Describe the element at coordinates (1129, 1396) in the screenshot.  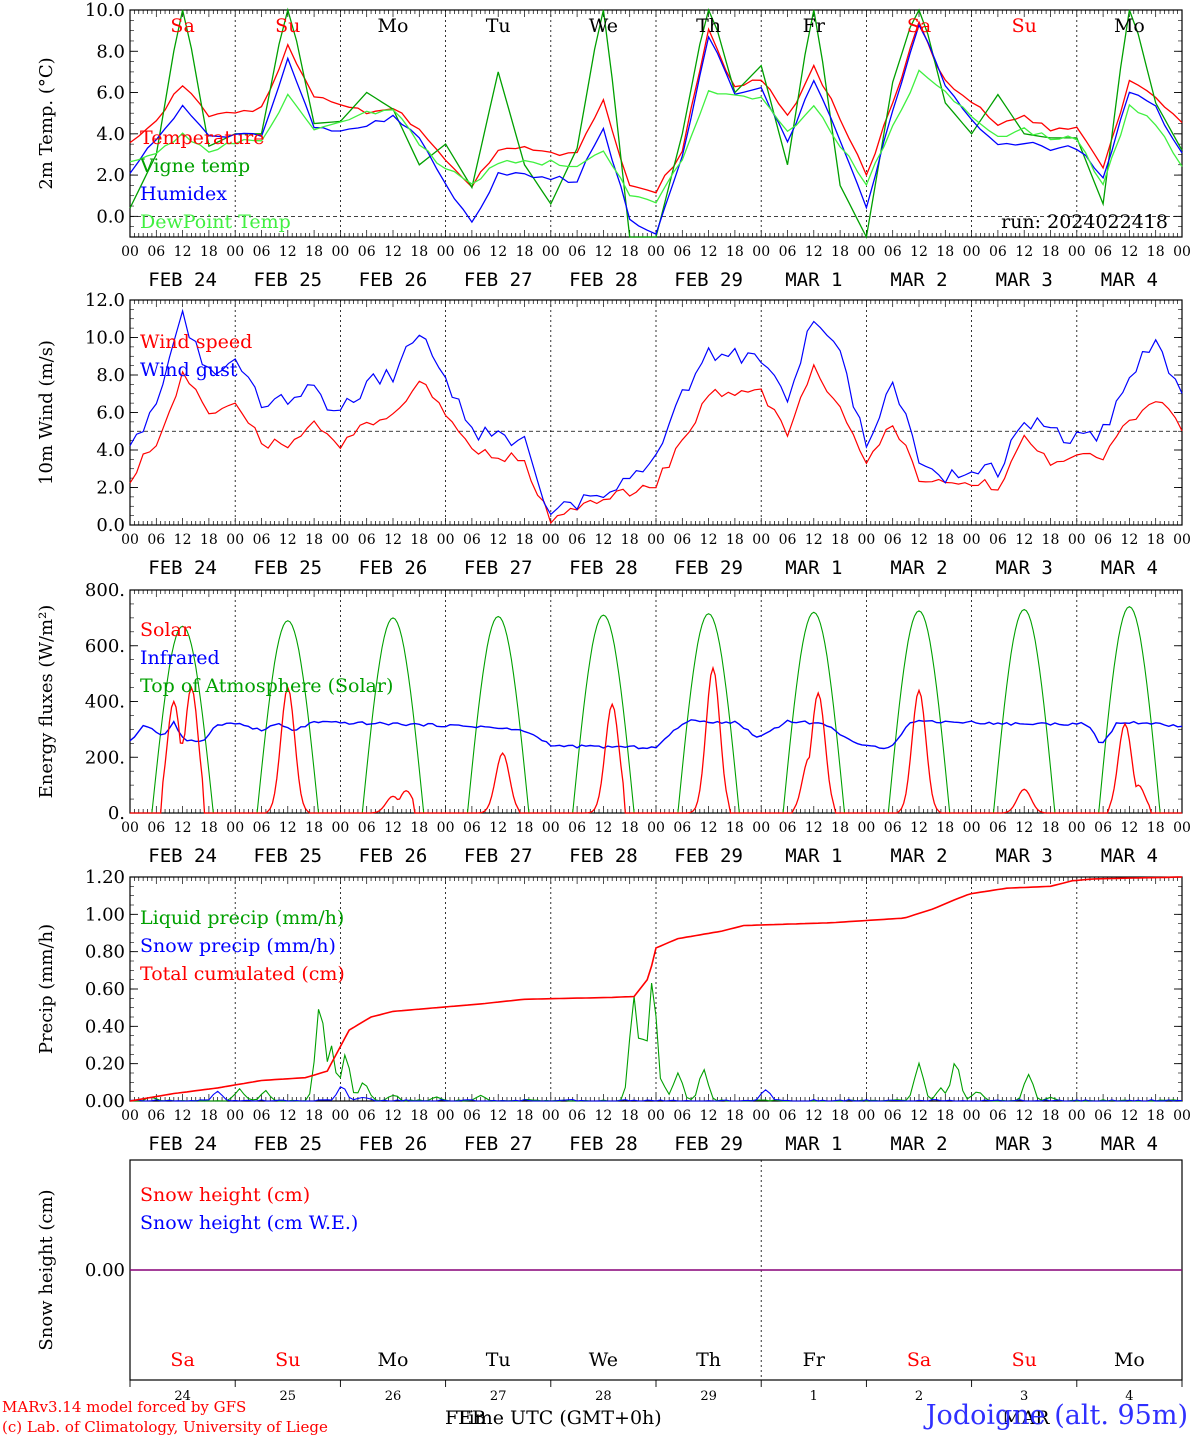
I see `day-number-label: 4` at that location.